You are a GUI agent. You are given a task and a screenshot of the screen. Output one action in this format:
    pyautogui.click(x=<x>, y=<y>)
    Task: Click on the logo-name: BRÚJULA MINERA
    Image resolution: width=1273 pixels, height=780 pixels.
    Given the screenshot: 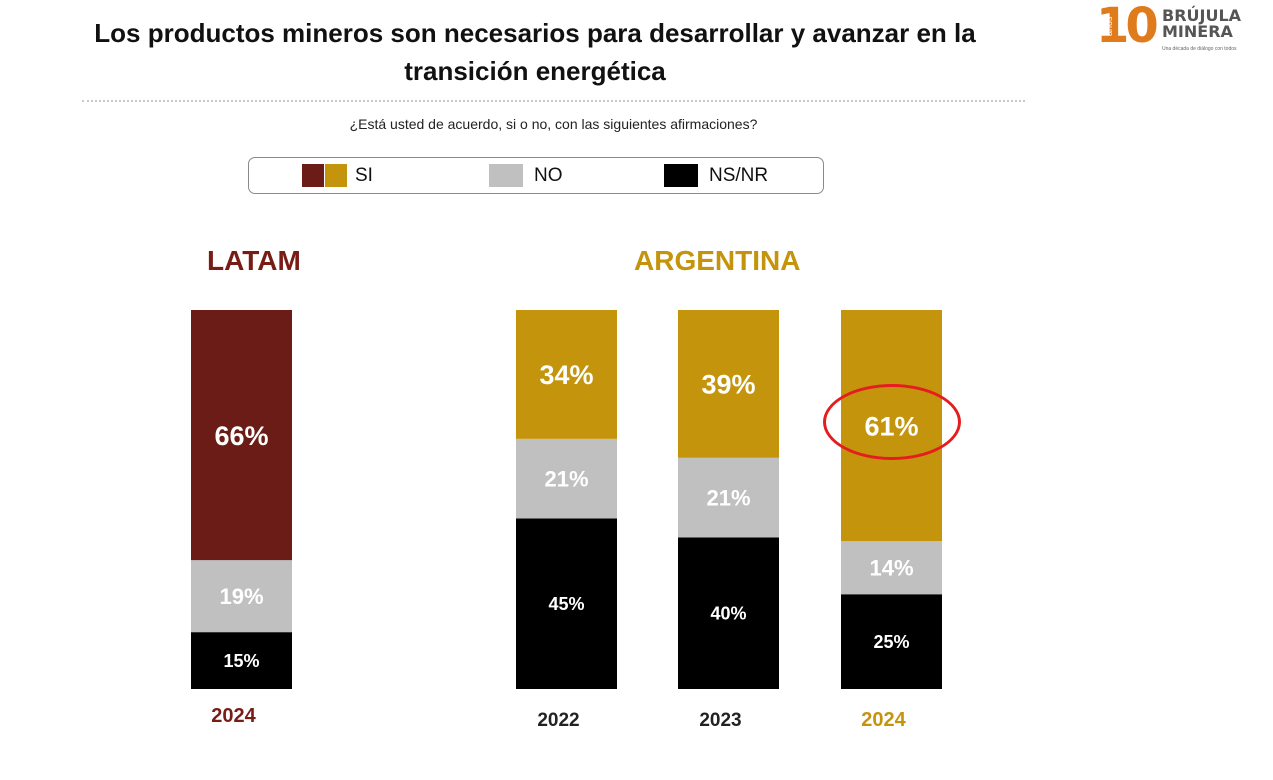 What is the action you would take?
    pyautogui.click(x=1201, y=24)
    